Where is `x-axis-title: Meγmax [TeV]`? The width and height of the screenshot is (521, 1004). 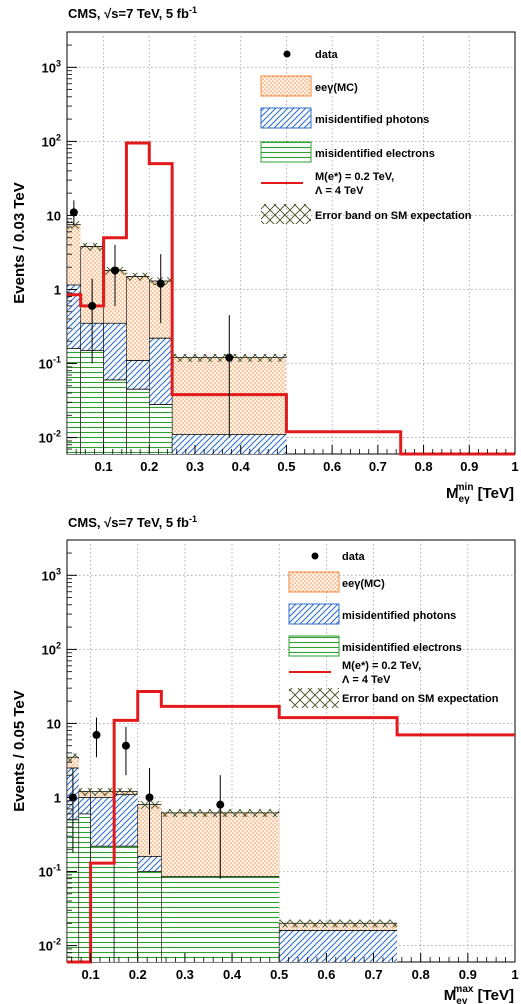 x-axis-title: Meγmax [TeV] is located at coordinates (479, 994).